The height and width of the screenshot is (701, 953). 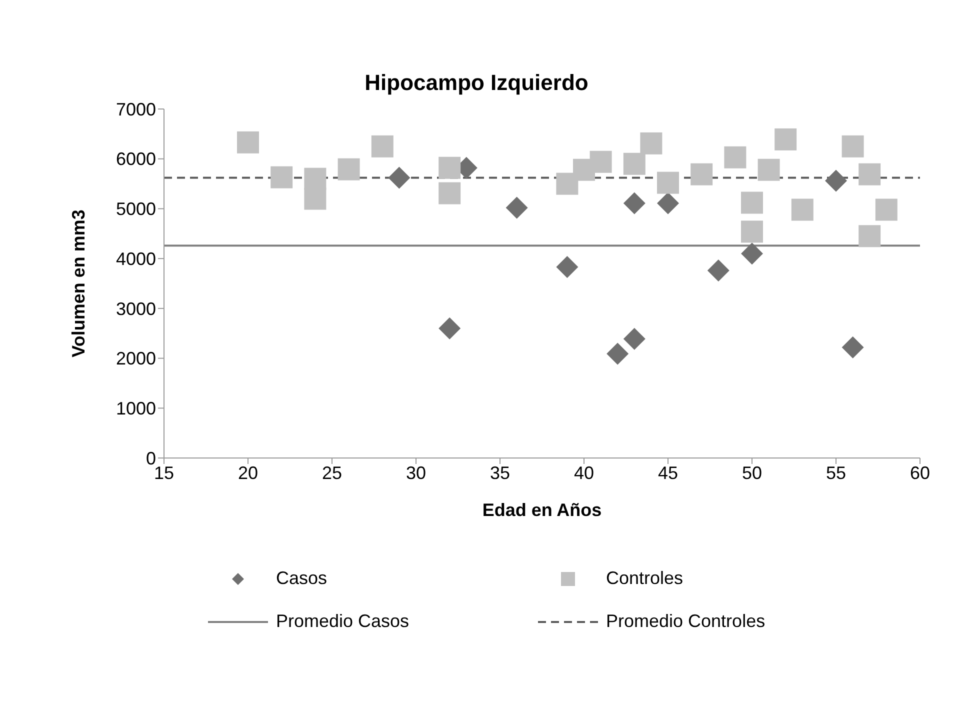 What do you see at coordinates (542, 510) in the screenshot?
I see `x-axis-title: Edad en Años` at bounding box center [542, 510].